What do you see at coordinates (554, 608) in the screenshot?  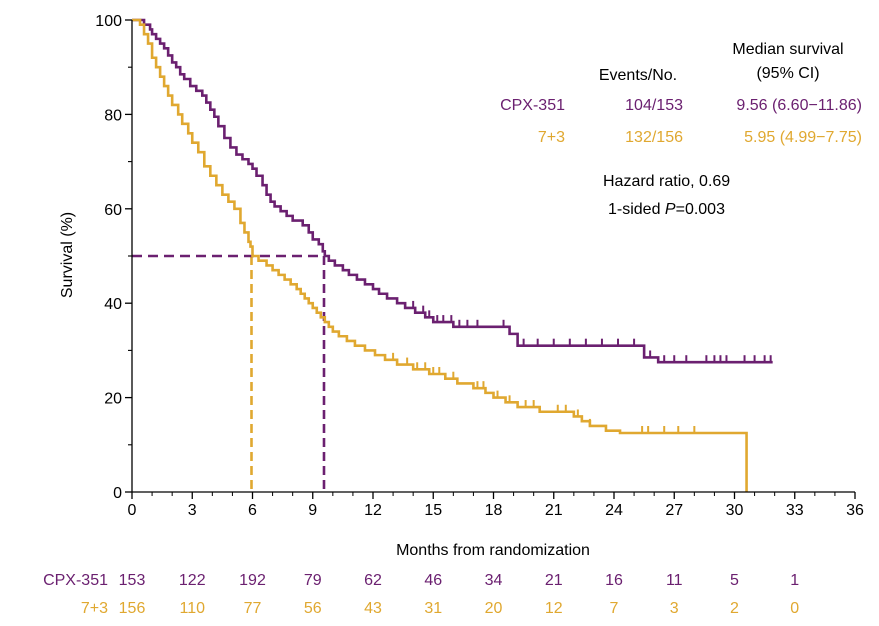 I see `risk-count-7plus3: 12` at bounding box center [554, 608].